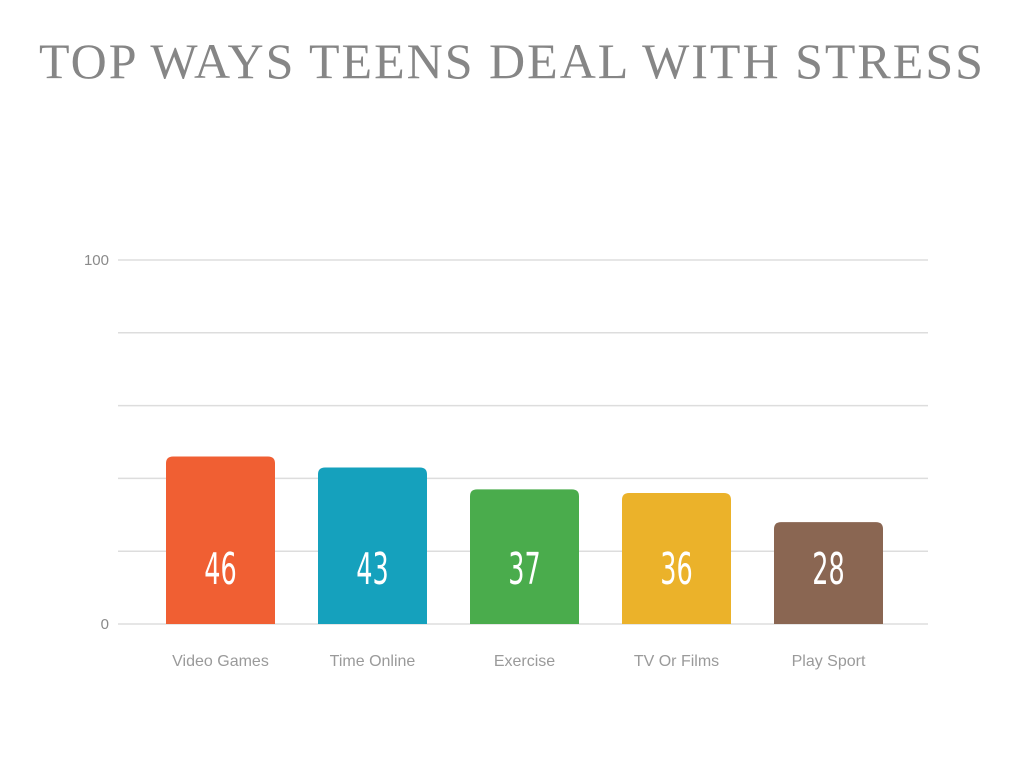 This screenshot has width=1024, height=768. What do you see at coordinates (96, 260) in the screenshot?
I see `y-tick-label: 100` at bounding box center [96, 260].